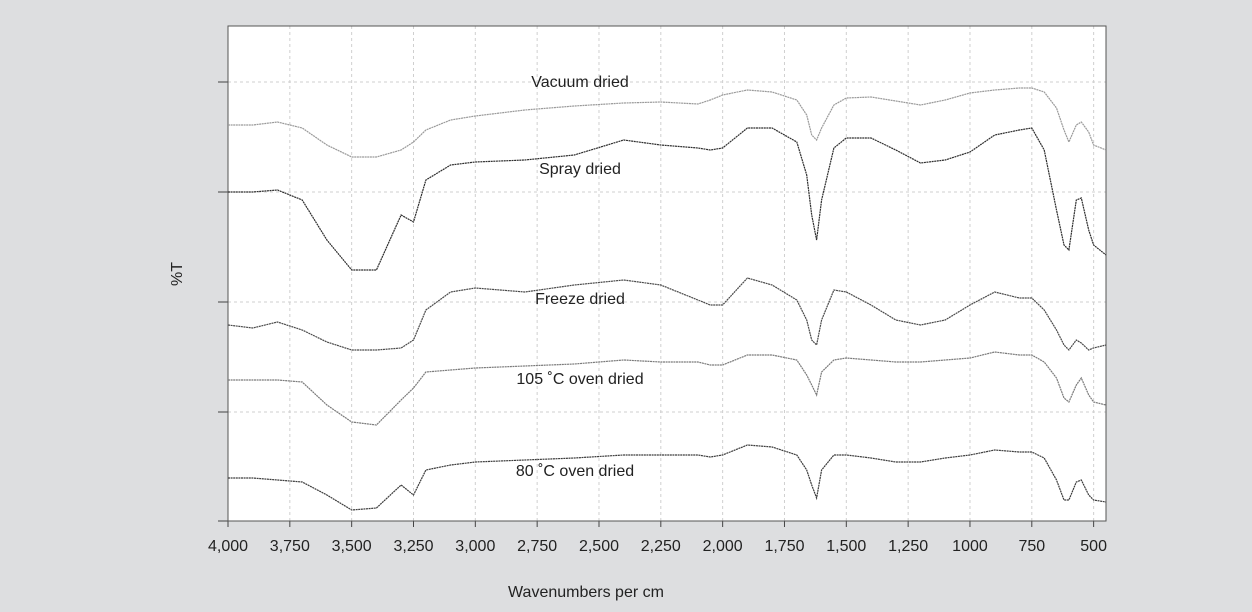 The image size is (1252, 612). Describe the element at coordinates (908, 546) in the screenshot. I see `x-tick-label: 1,250` at that location.